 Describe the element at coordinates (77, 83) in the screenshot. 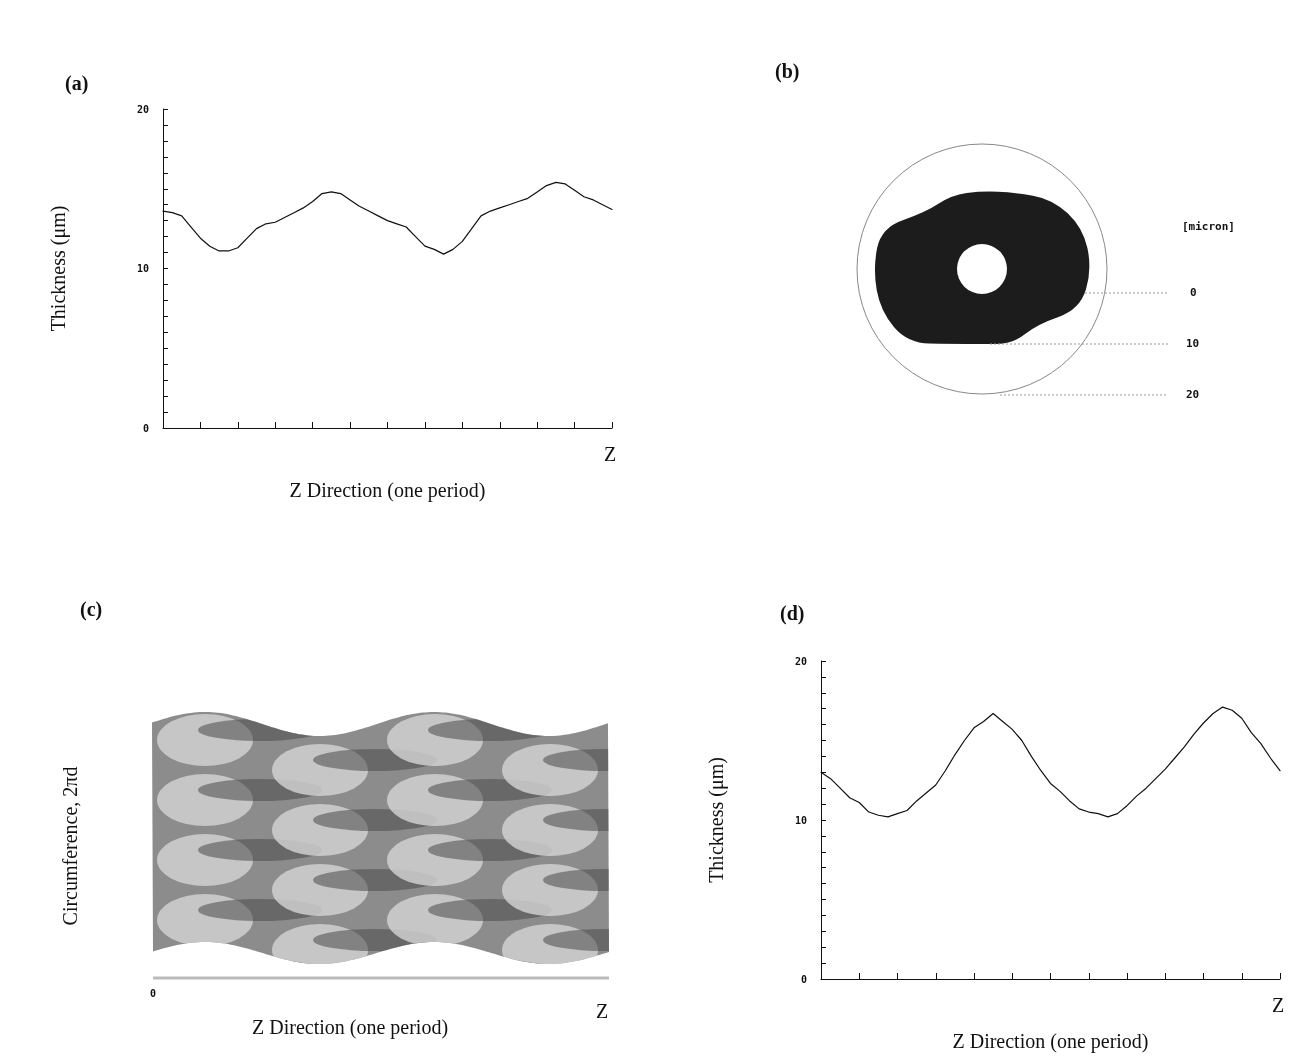

I see `chart-title: (a)` at that location.